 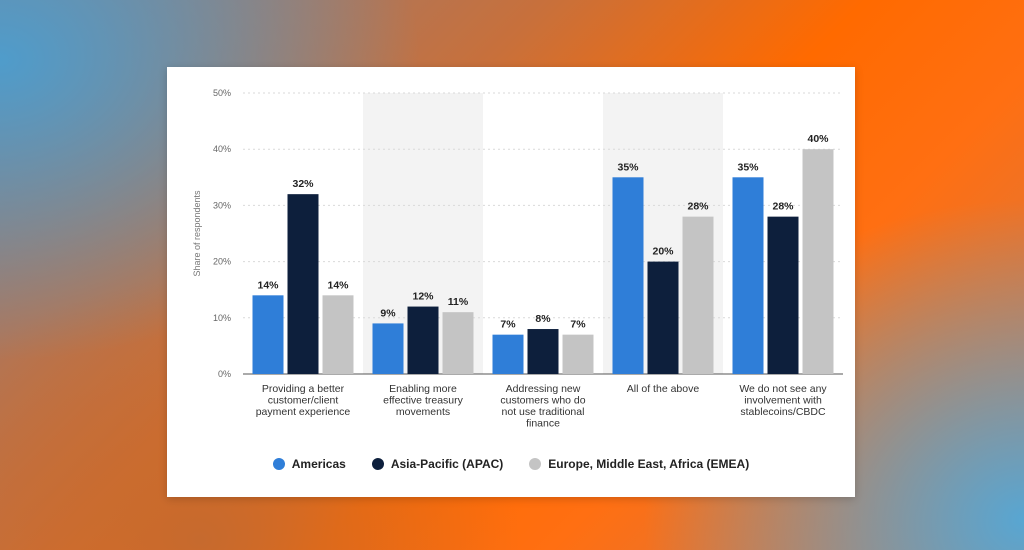 I want to click on x-tick-label: not use traditional, so click(x=543, y=412).